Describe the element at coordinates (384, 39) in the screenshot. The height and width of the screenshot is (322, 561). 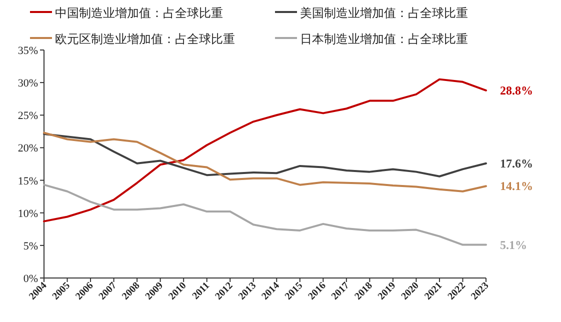
I see `legend-label: 日本制造业增加值：占全球比重` at that location.